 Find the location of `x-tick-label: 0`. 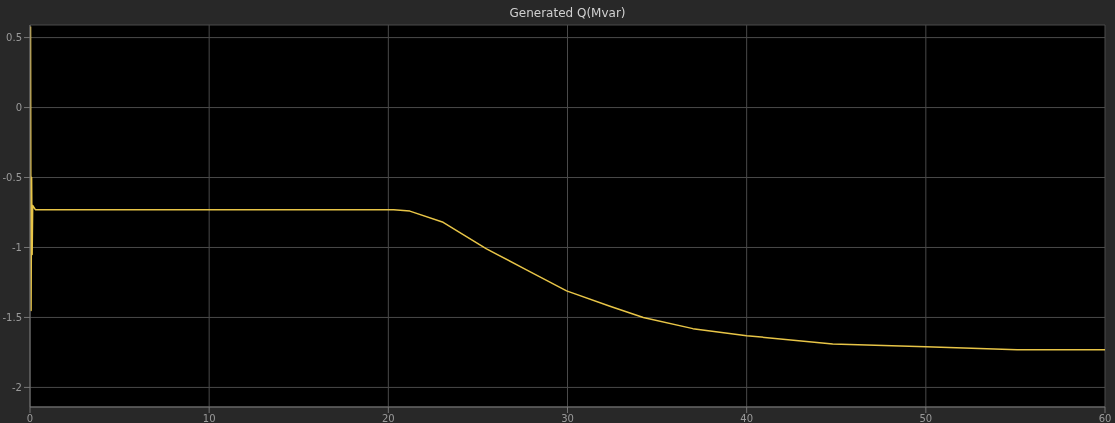

x-tick-label: 0 is located at coordinates (30, 418).